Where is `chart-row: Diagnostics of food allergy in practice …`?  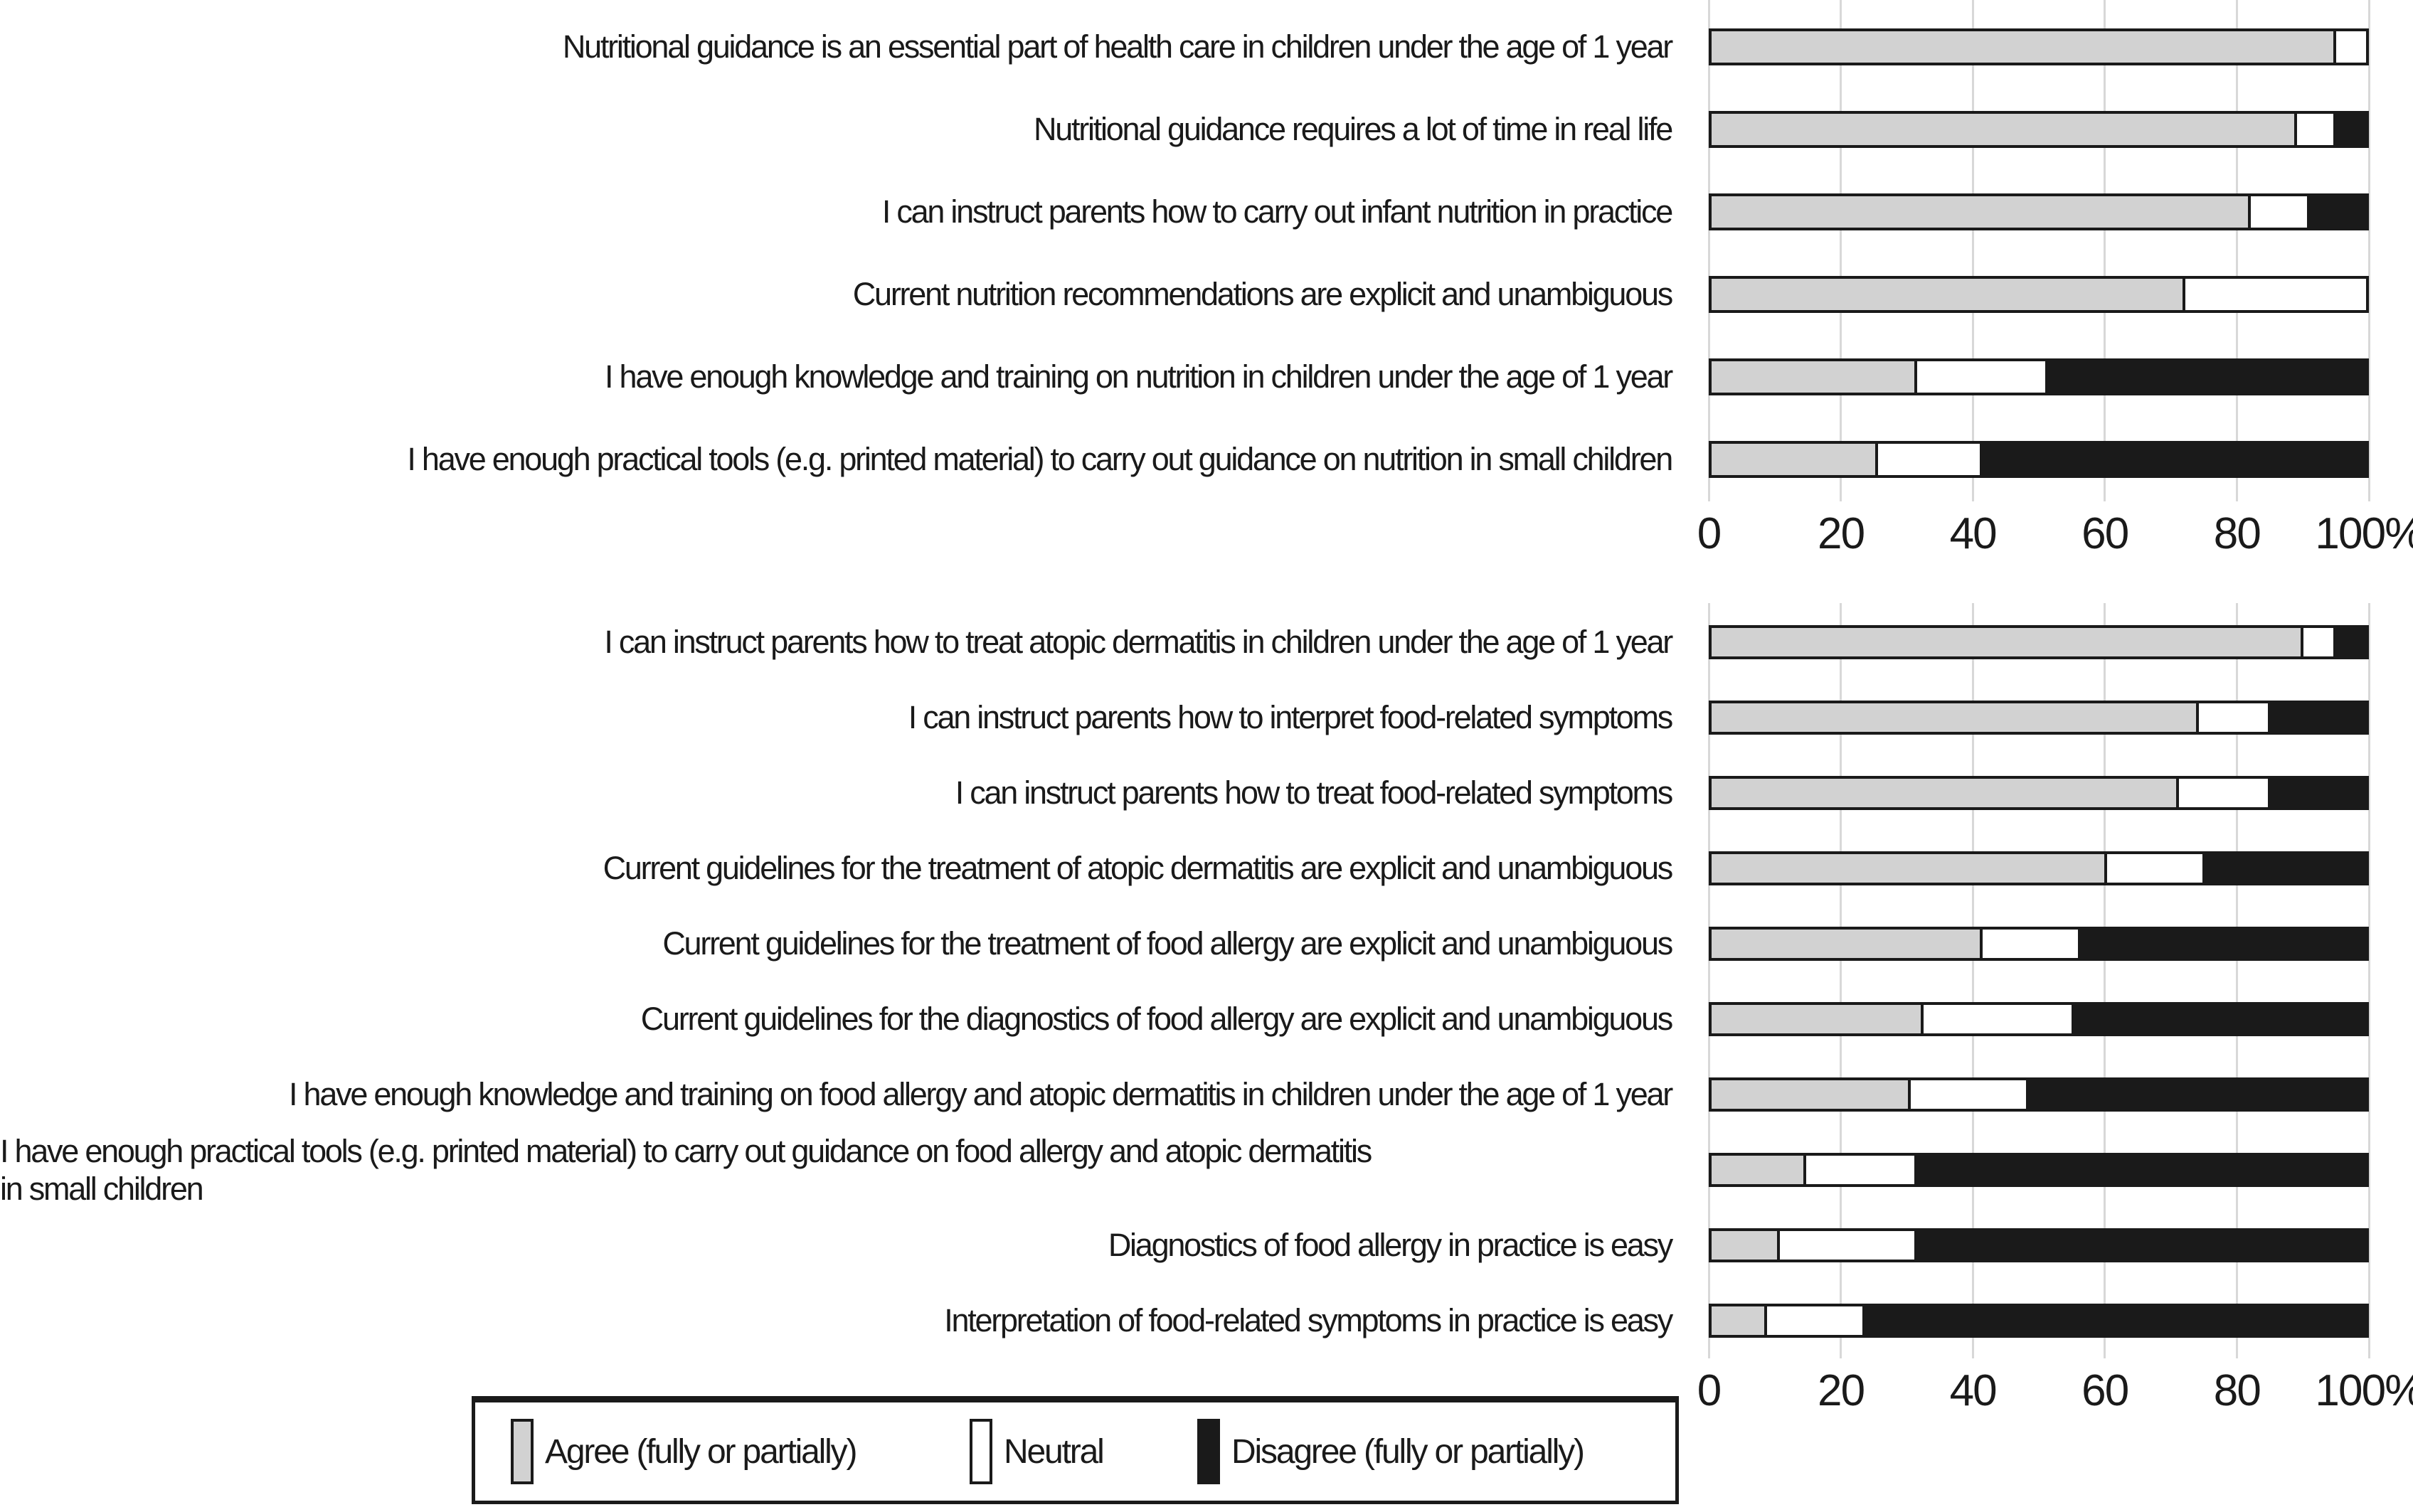 chart-row: Diagnostics of food allergy in practice … is located at coordinates (1207, 1245).